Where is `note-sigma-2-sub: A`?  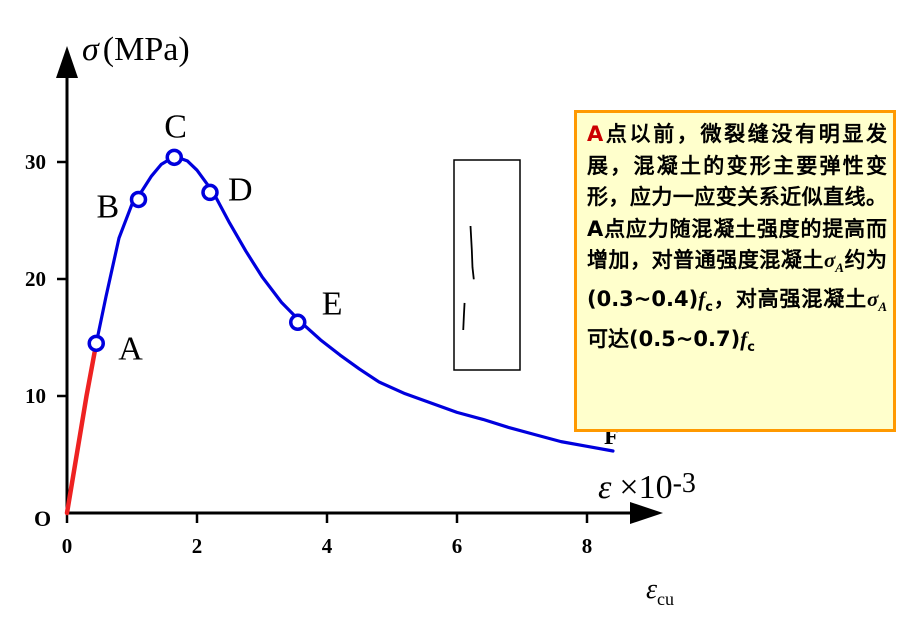
note-sigma-2-sub: A is located at coordinates (882, 307).